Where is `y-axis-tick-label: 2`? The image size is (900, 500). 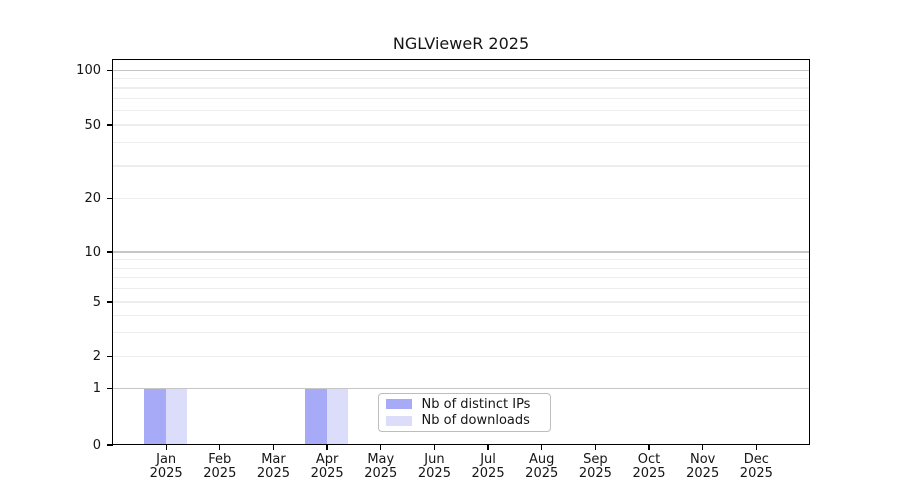
y-axis-tick-label: 2 is located at coordinates (96, 356).